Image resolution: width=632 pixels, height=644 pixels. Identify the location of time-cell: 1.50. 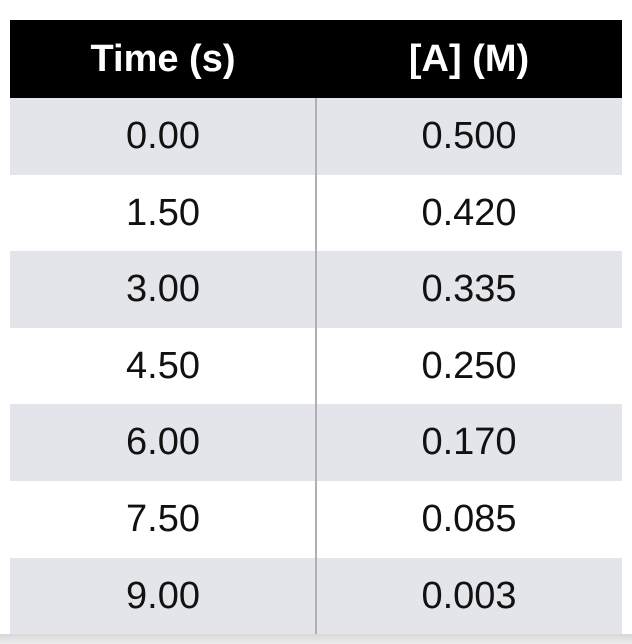
(163, 212).